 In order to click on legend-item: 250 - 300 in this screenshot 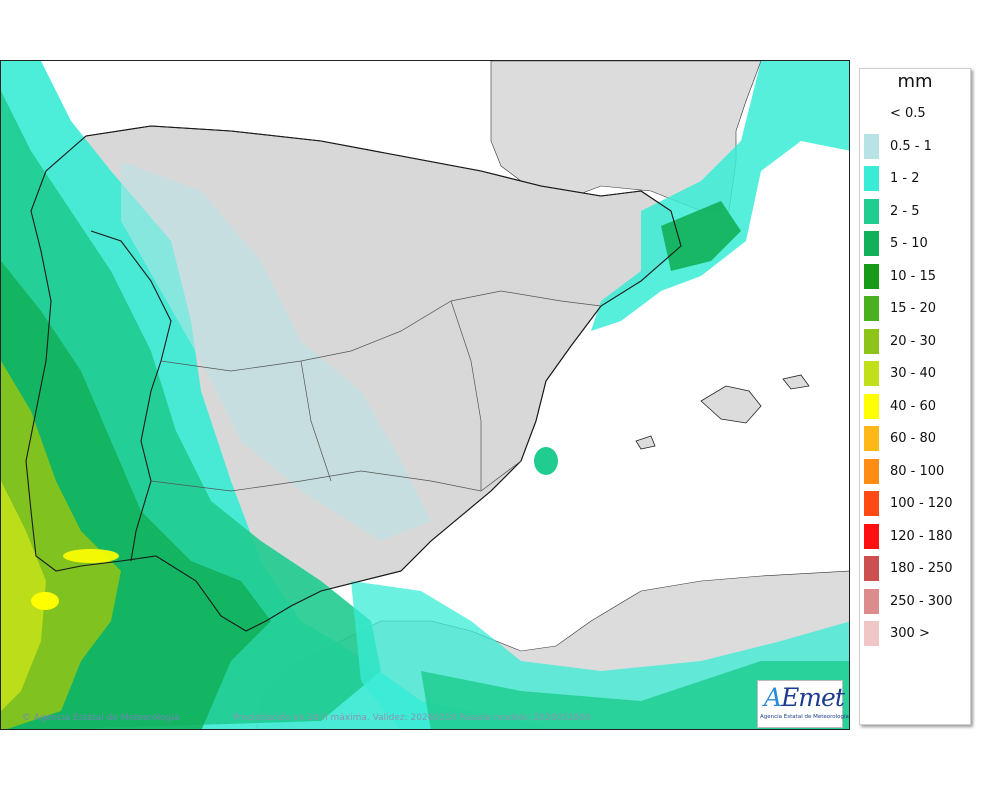, I will do `click(915, 599)`.